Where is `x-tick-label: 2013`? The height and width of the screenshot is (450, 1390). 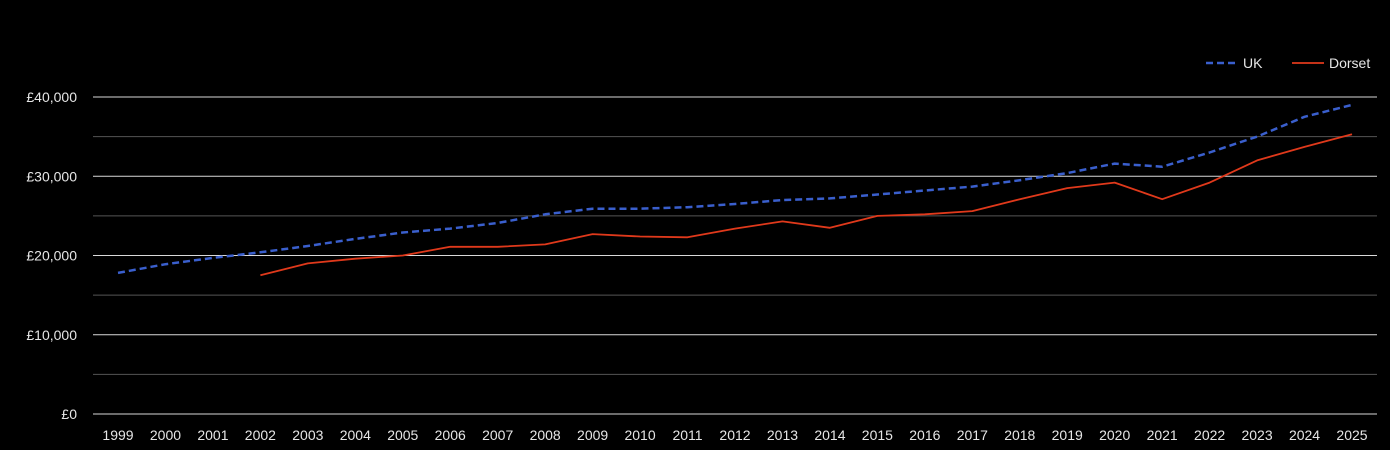
x-tick-label: 2013 is located at coordinates (782, 435).